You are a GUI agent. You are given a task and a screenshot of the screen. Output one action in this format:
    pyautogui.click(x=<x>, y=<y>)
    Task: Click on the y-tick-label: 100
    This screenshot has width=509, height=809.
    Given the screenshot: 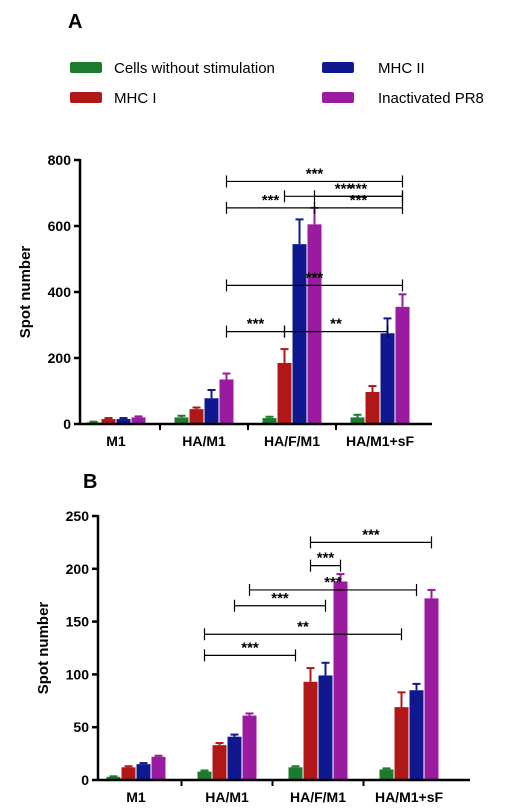 What is the action you would take?
    pyautogui.click(x=78, y=674)
    